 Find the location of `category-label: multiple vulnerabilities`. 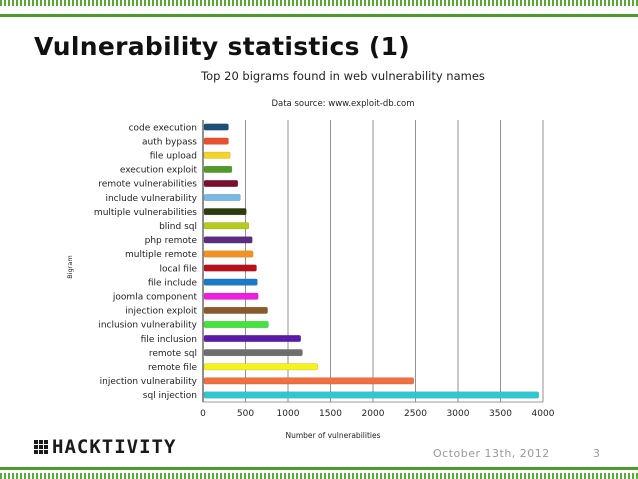

category-label: multiple vulnerabilities is located at coordinates (145, 213).